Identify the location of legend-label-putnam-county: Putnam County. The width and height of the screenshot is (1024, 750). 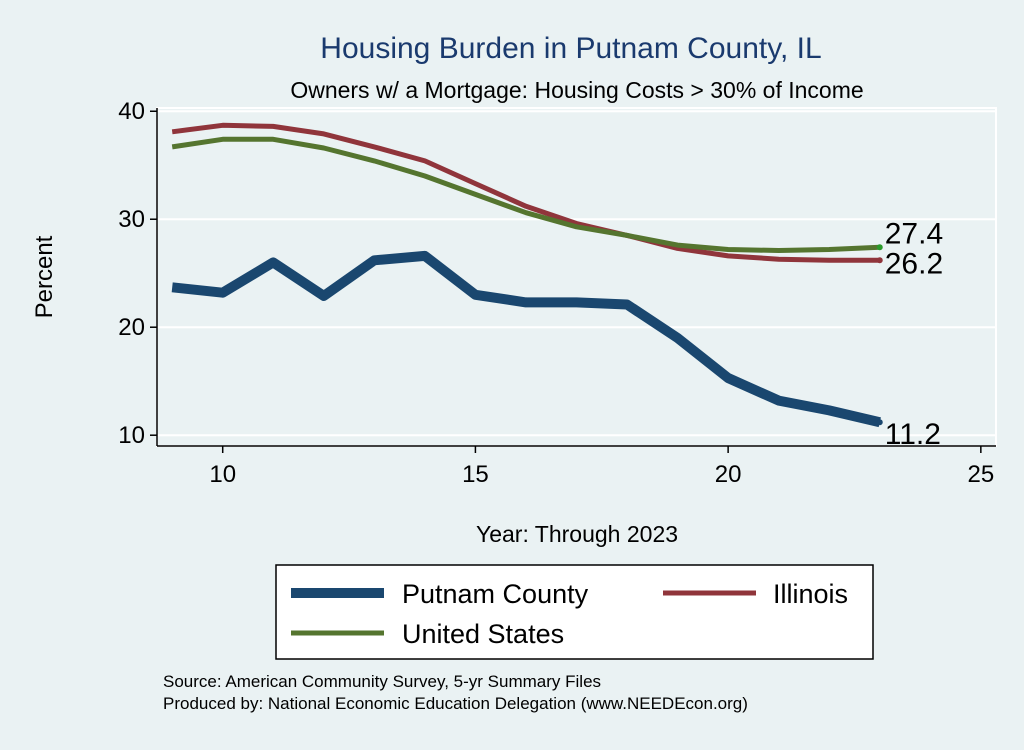
(495, 594).